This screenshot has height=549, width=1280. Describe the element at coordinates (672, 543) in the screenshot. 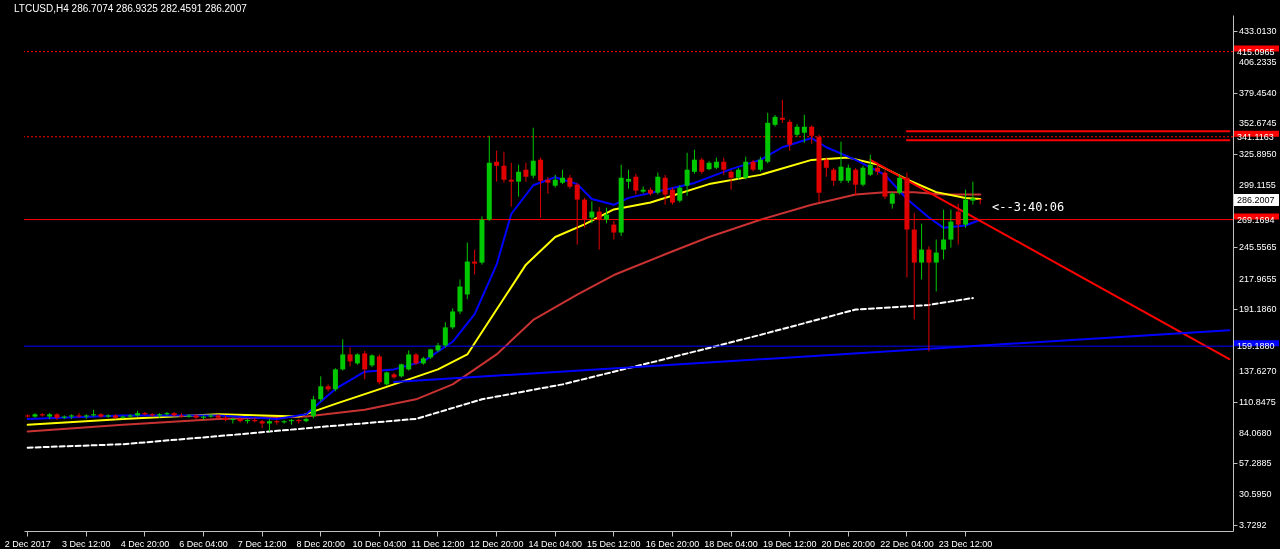

I see `x-tick-label: 16 Dec 20:00` at that location.